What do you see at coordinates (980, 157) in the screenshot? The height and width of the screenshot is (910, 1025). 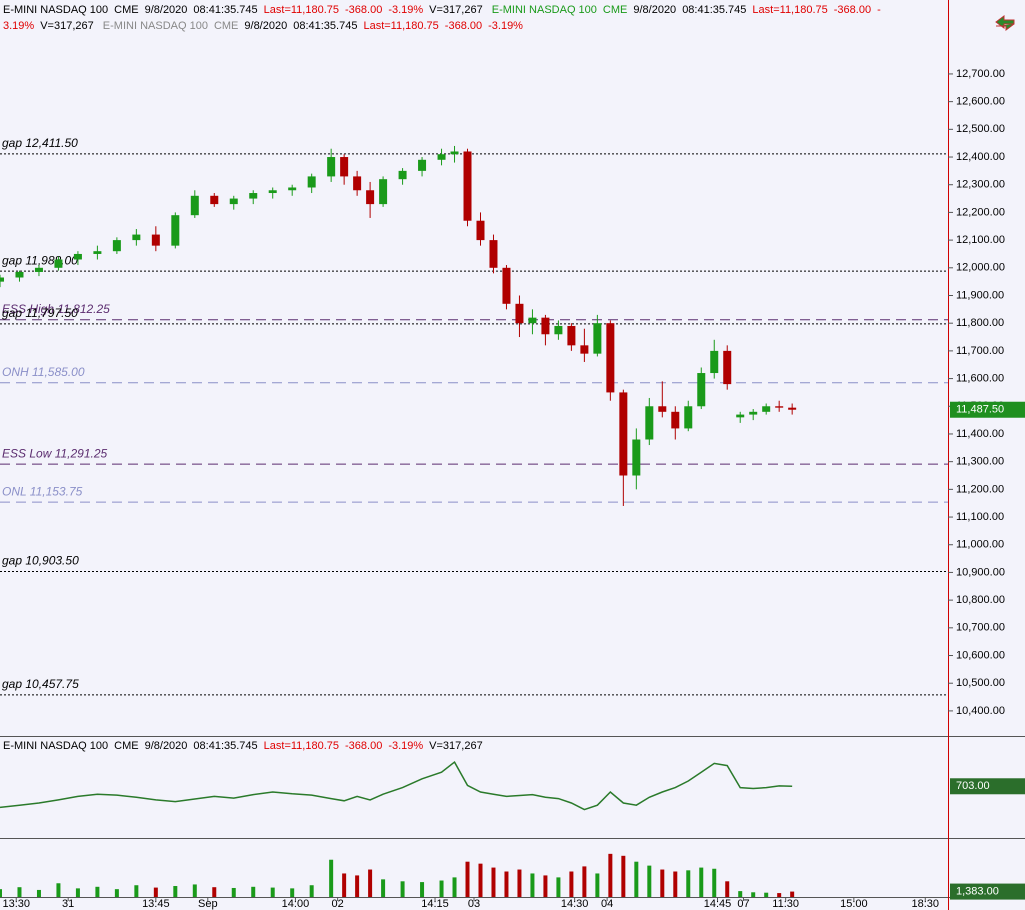 I see `y-tick-label: 12,400.00` at bounding box center [980, 157].